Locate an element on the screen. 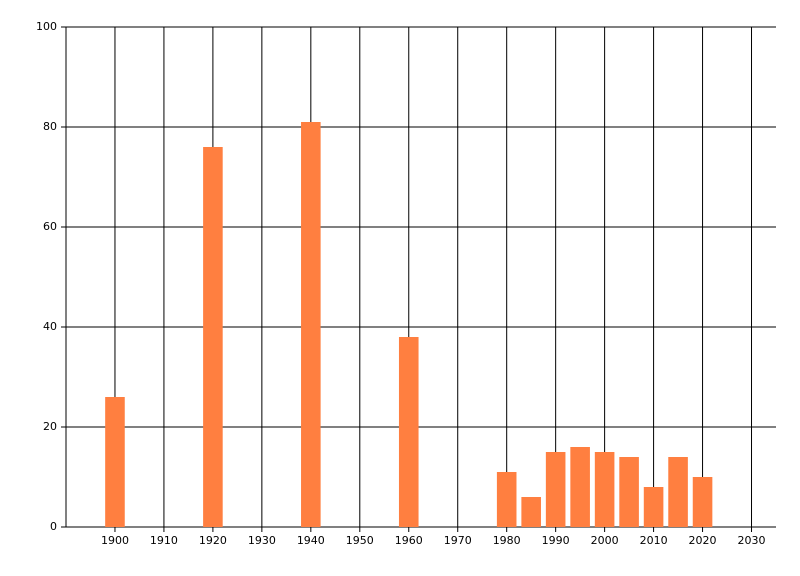 The width and height of the screenshot is (800, 576). x-tick-label: 2010 is located at coordinates (654, 540).